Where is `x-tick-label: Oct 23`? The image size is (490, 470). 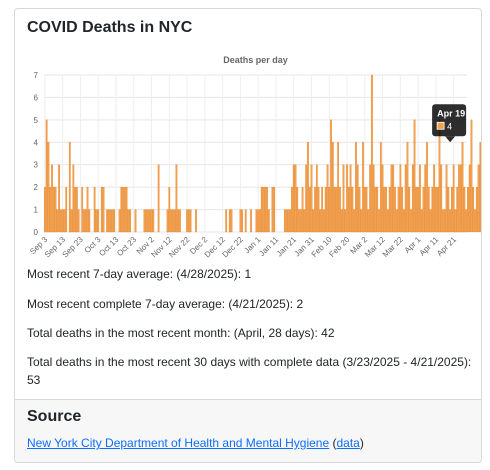 x-tick-label: Oct 23 is located at coordinates (126, 246).